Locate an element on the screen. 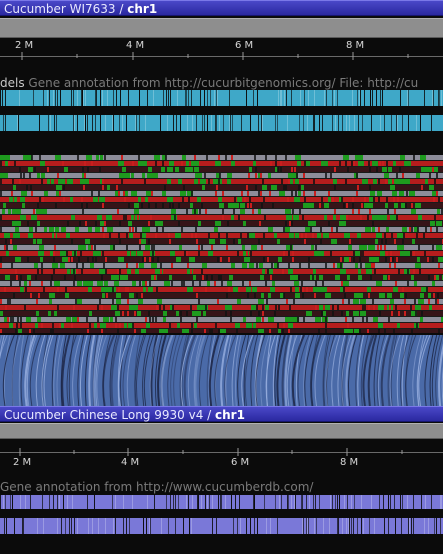 The image size is (443, 554). panel-1-chromosome-name: chr1 is located at coordinates (142, 9).